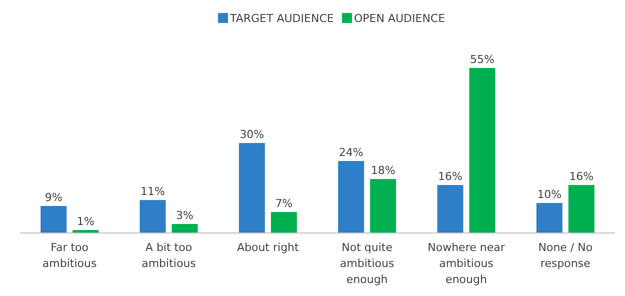 This screenshot has width=625, height=296. Describe the element at coordinates (169, 255) in the screenshot. I see `x-tick-label: A bit too ambitious` at that location.